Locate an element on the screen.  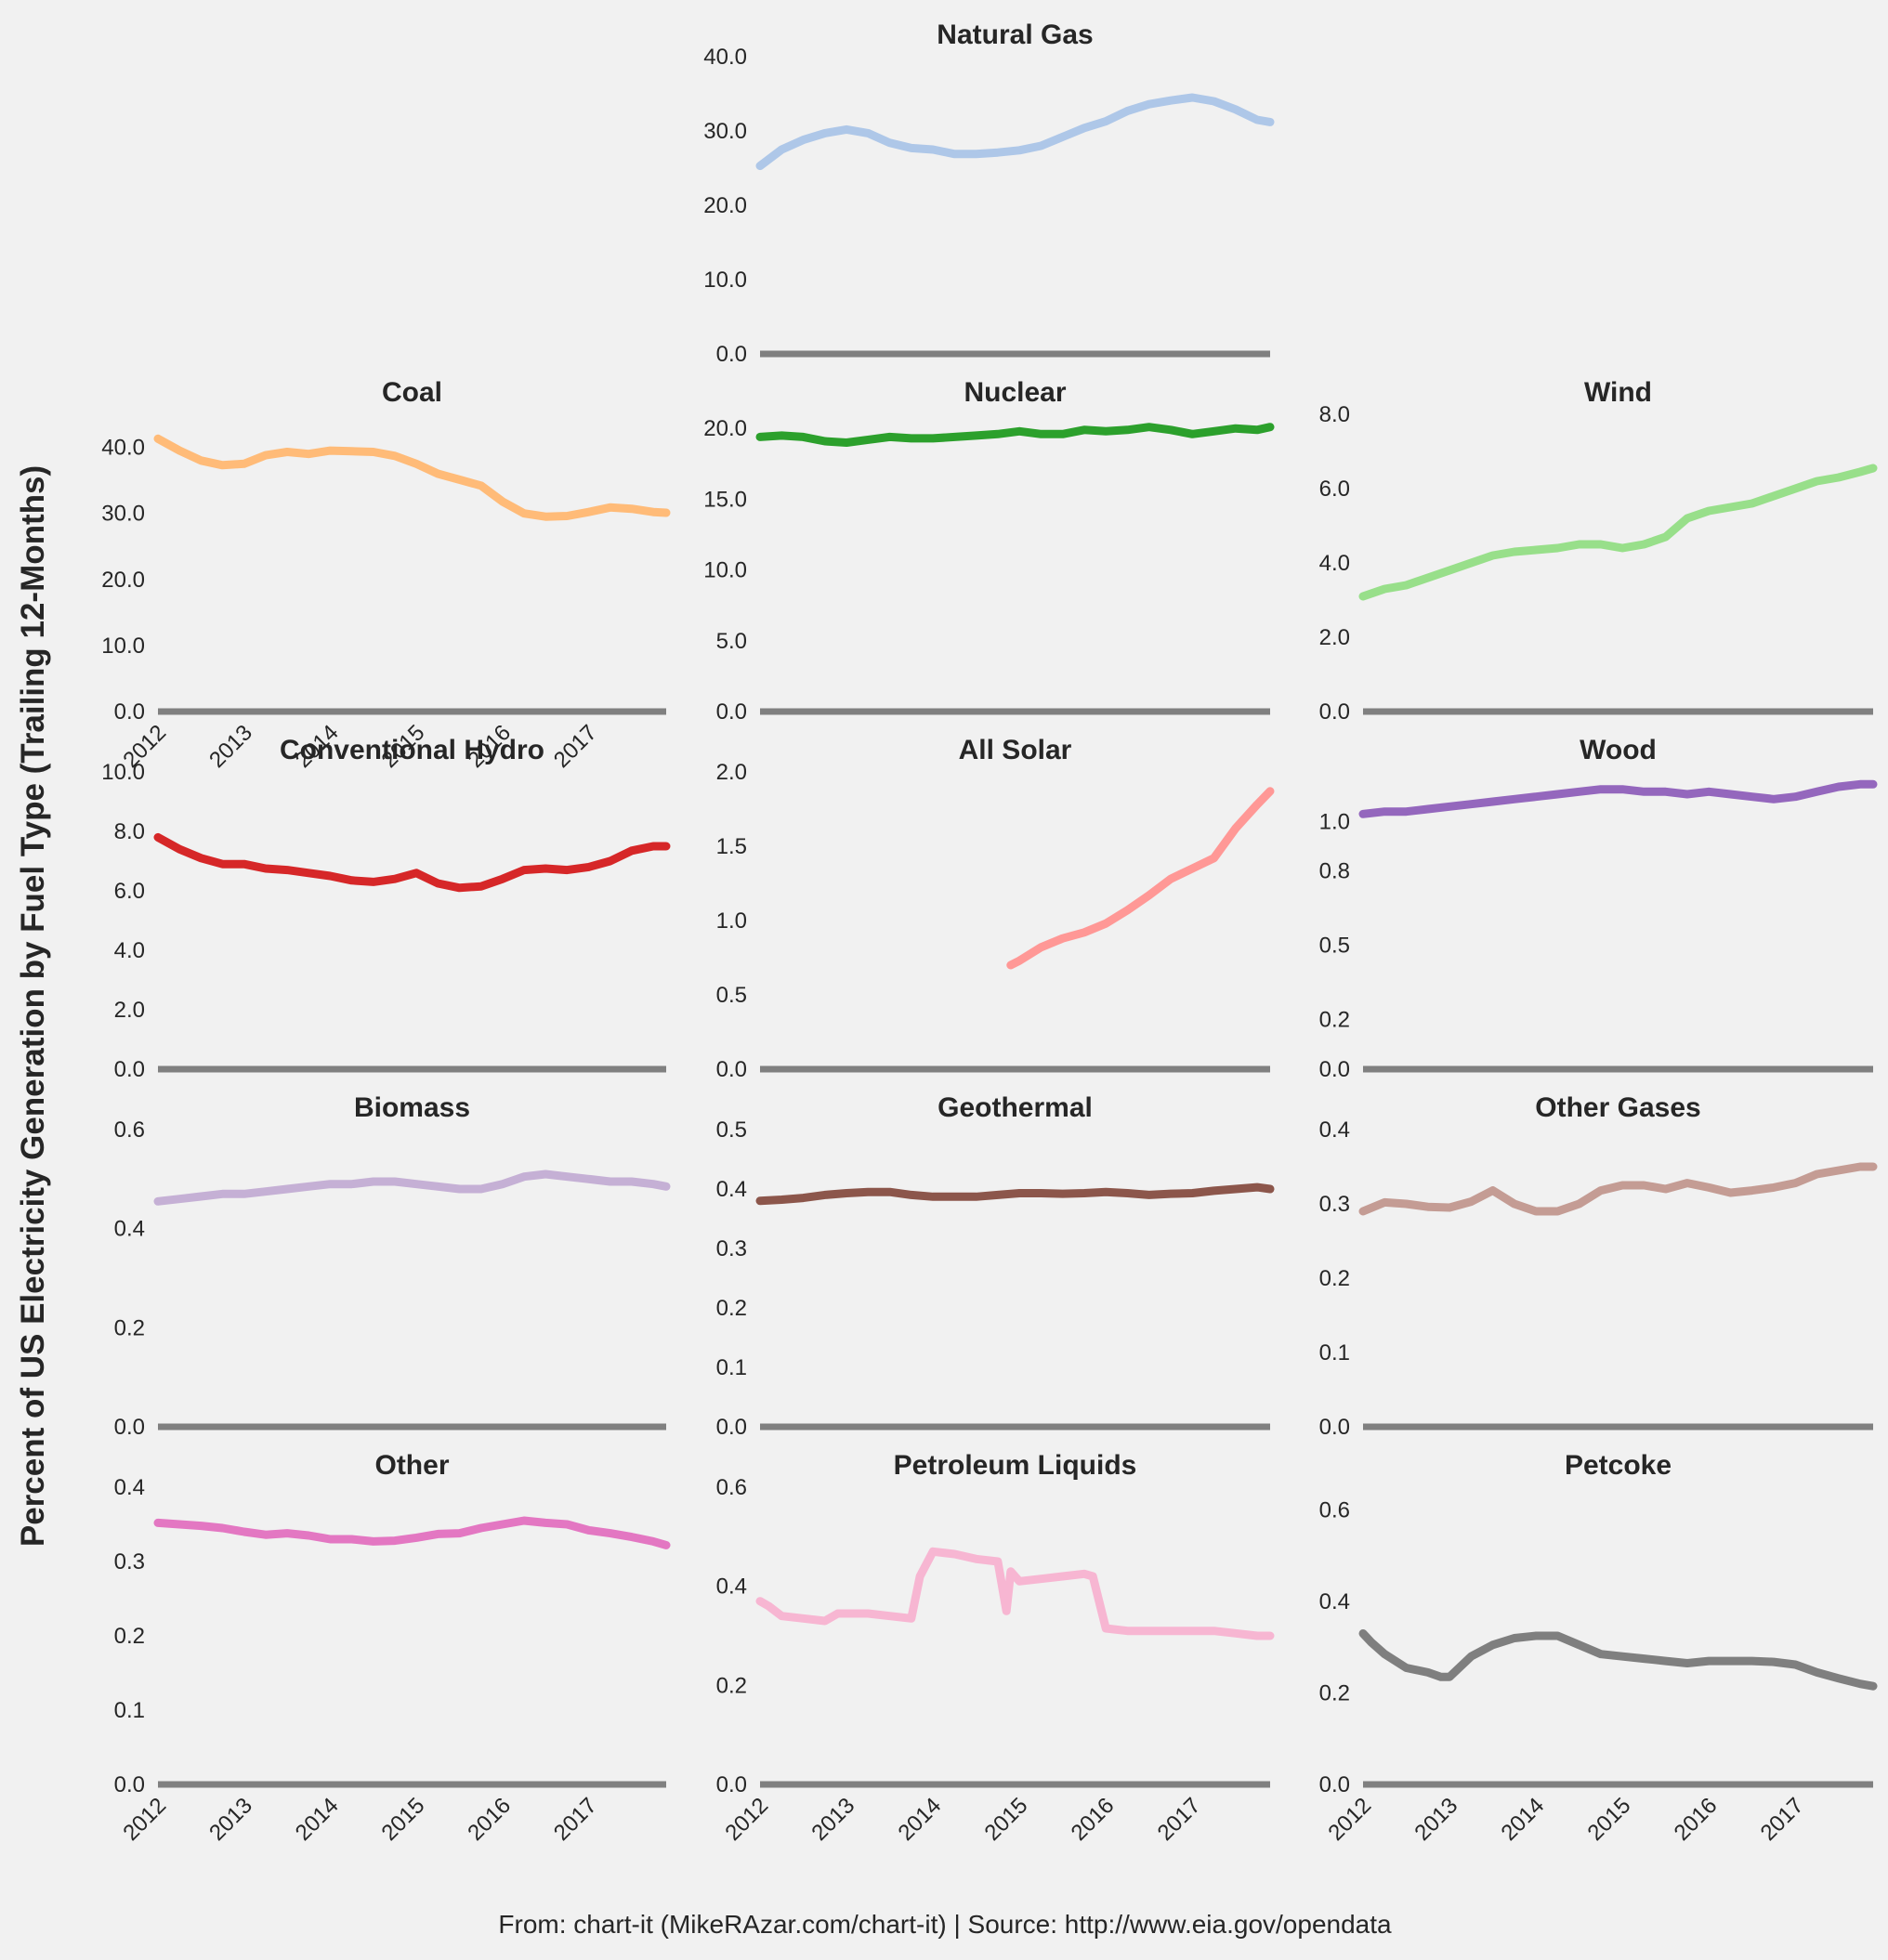
panel-title-petroleum-liquids: Petroleum Liquids is located at coordinates (1015, 1465).